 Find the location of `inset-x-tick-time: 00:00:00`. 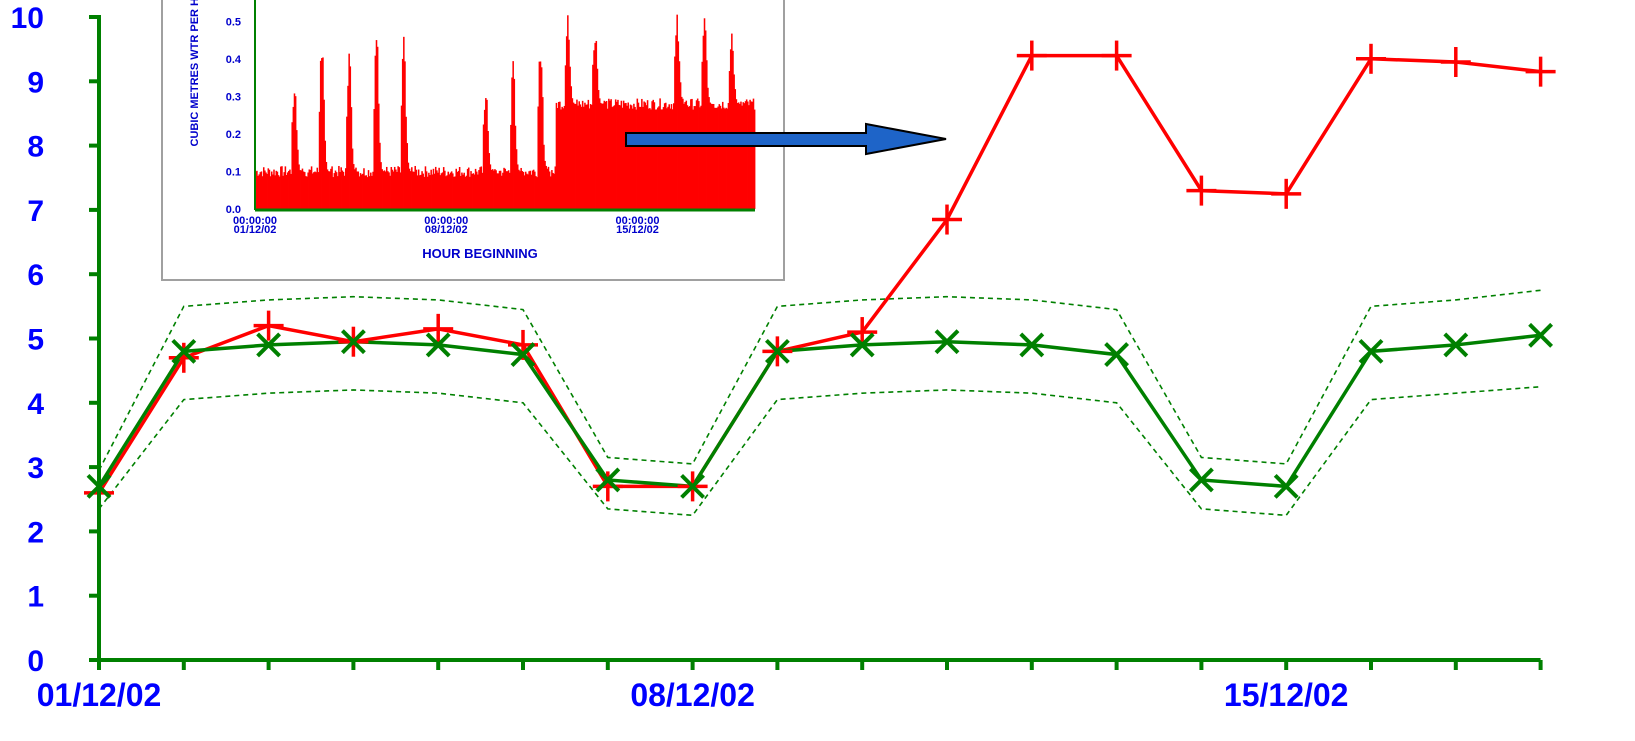

inset-x-tick-time: 00:00:00 is located at coordinates (255, 221).